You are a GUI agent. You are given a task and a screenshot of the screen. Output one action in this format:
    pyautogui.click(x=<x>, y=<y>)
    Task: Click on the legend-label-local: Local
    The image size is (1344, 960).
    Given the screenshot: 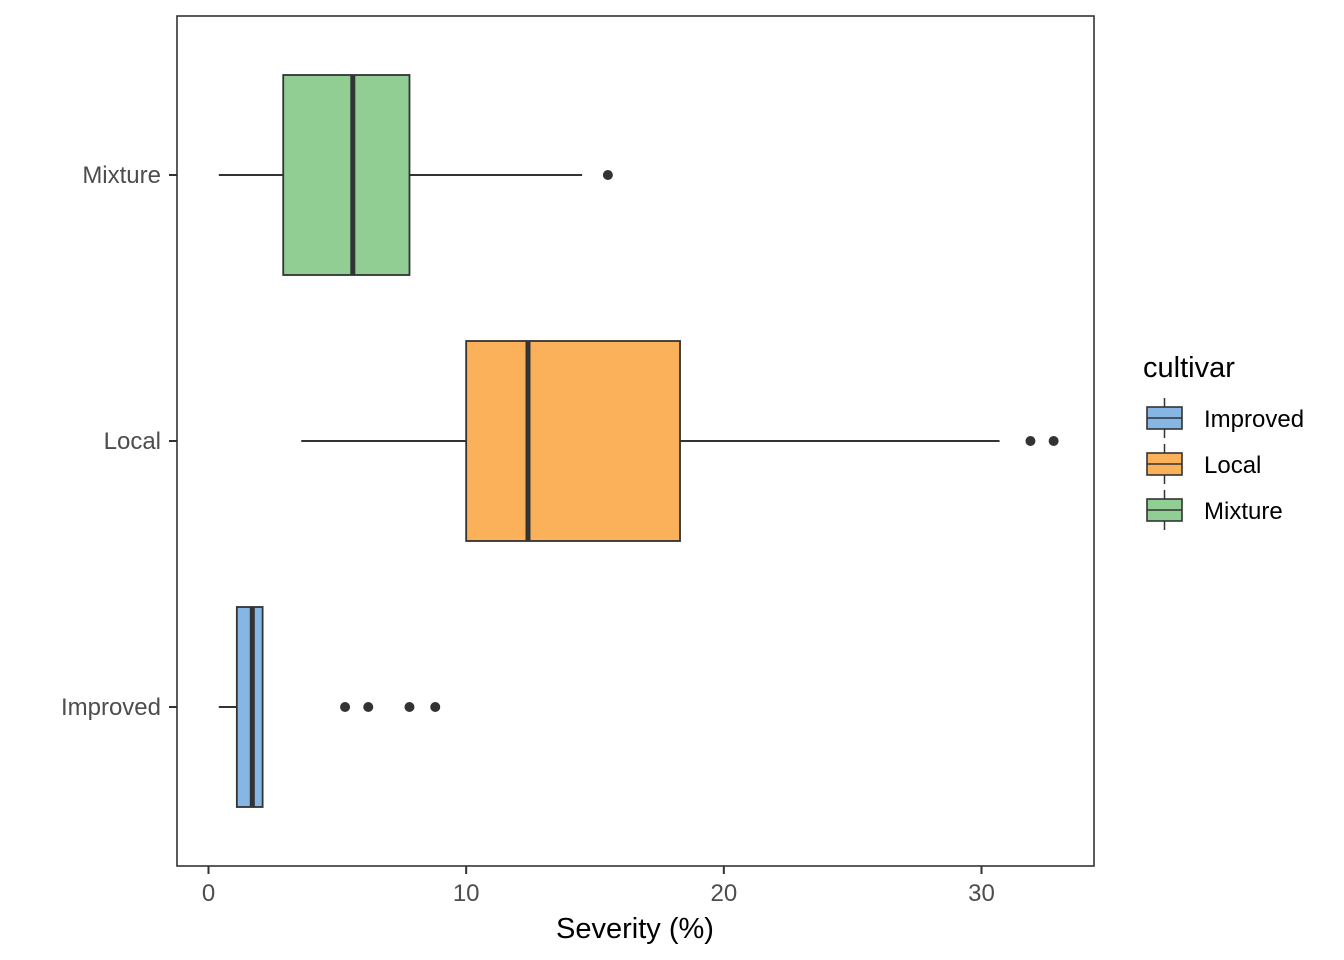 What is the action you would take?
    pyautogui.click(x=1232, y=465)
    